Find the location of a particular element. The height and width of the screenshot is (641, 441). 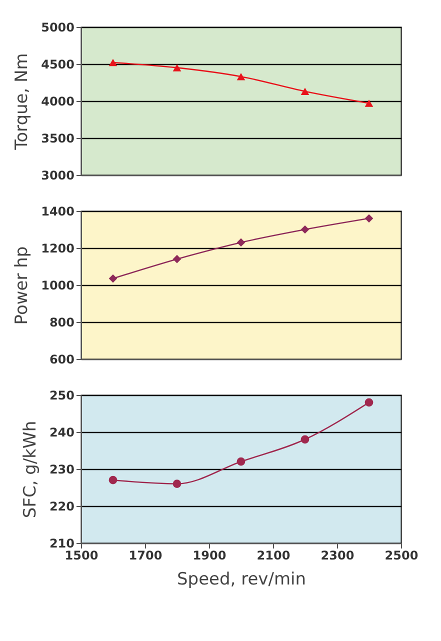

y-tick-label: 4500 is located at coordinates (57, 65).